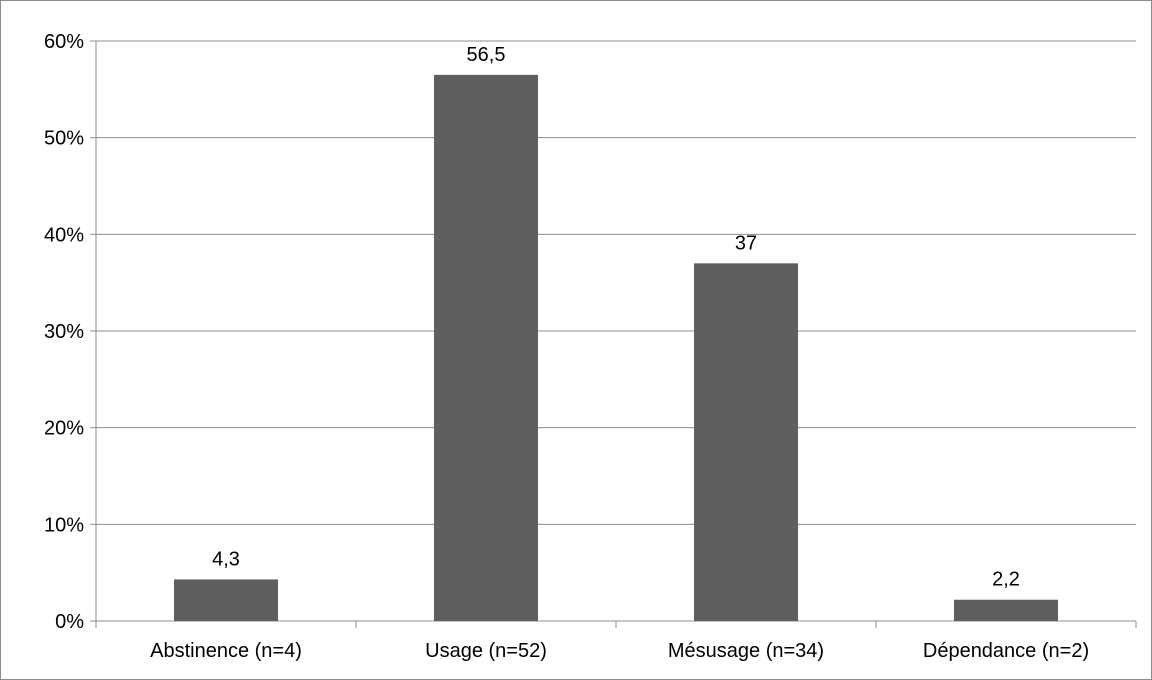 This screenshot has height=680, width=1152. I want to click on x-tick-label: Mésusage (n=34), so click(746, 651).